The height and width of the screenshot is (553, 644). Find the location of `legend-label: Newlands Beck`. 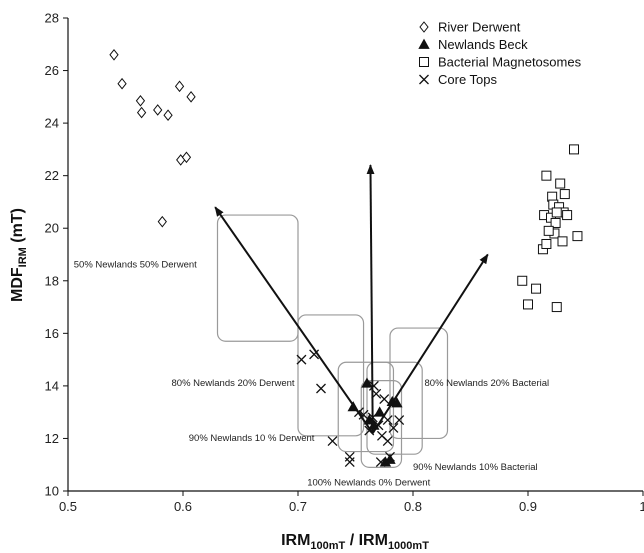

legend-label: Newlands Beck is located at coordinates (483, 44).